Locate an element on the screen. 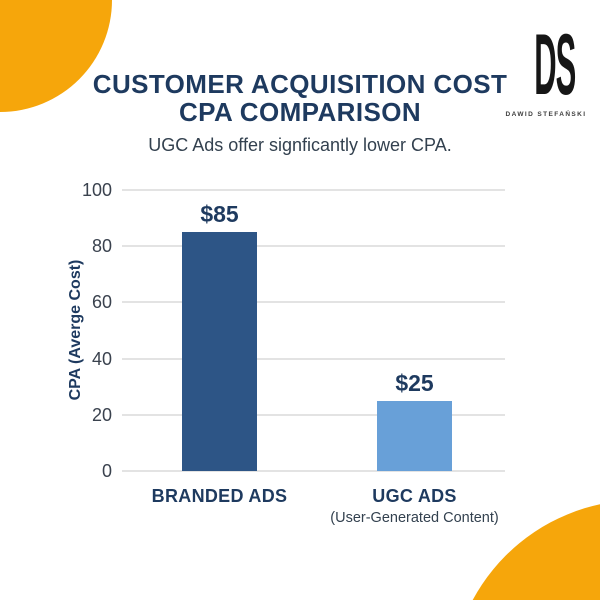 The image size is (600, 600). bar-value-label-branded-ads: $85 is located at coordinates (219, 214).